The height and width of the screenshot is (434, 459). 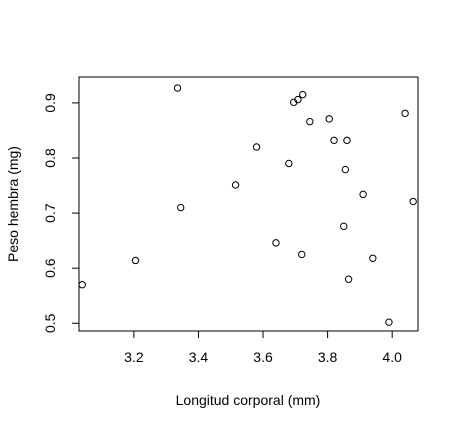 I want to click on x-tick-label: 3.2, so click(x=134, y=357).